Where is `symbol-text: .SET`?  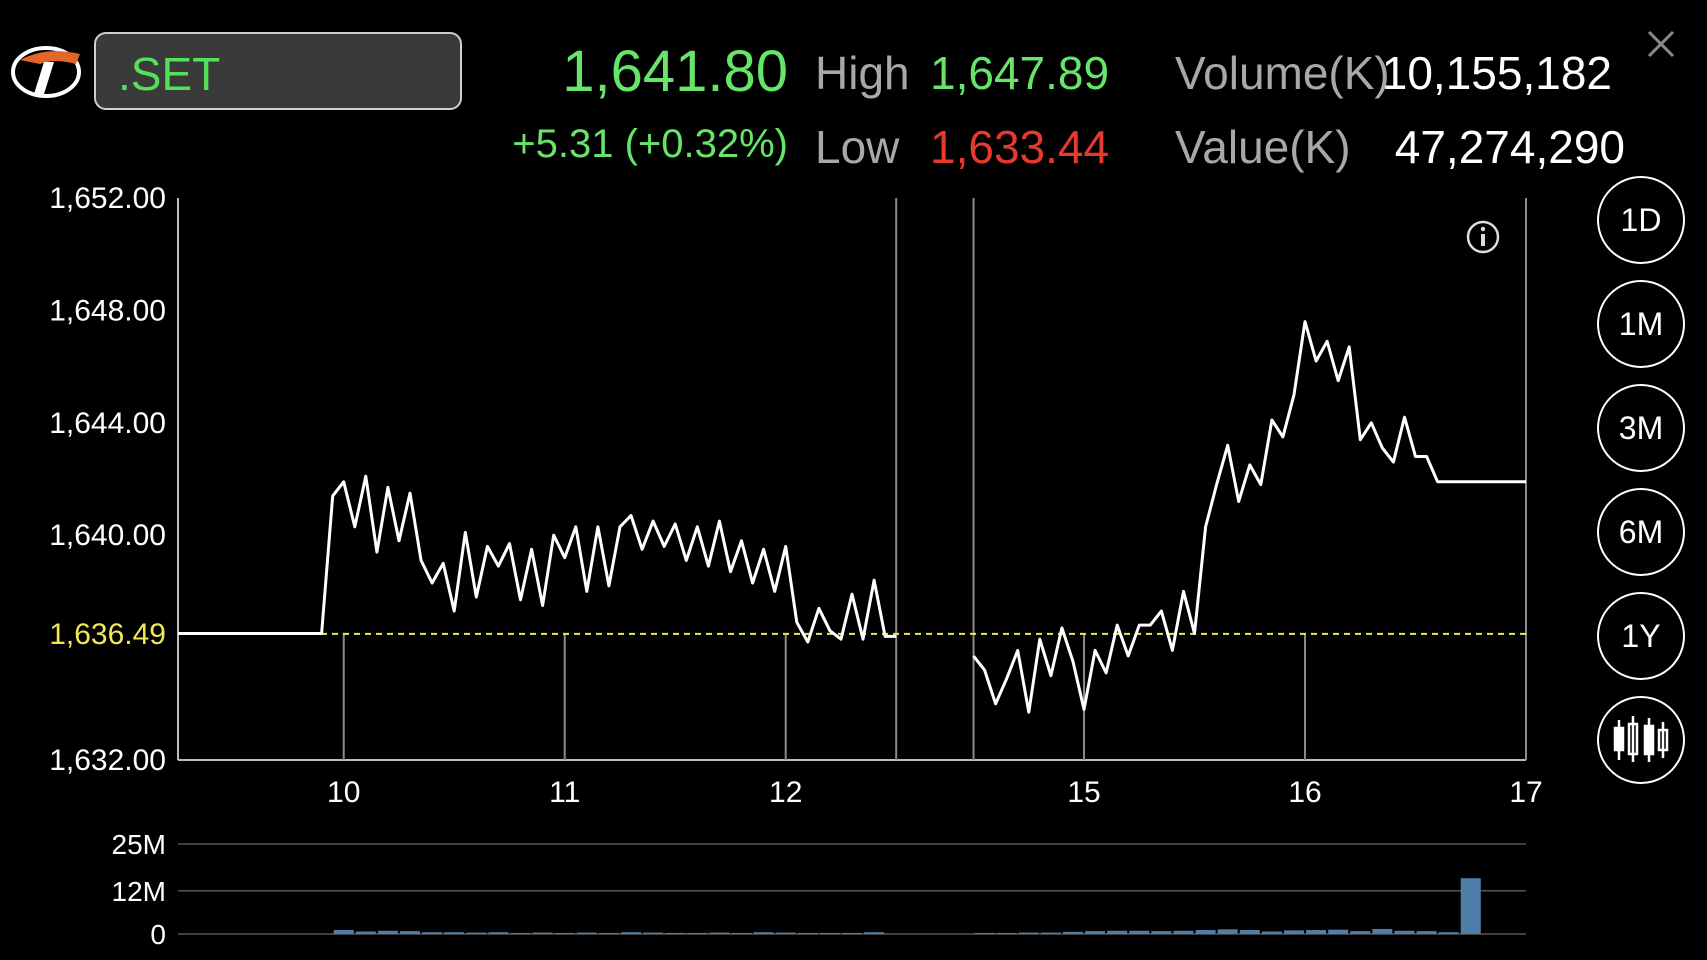 symbol-text: .SET is located at coordinates (169, 74).